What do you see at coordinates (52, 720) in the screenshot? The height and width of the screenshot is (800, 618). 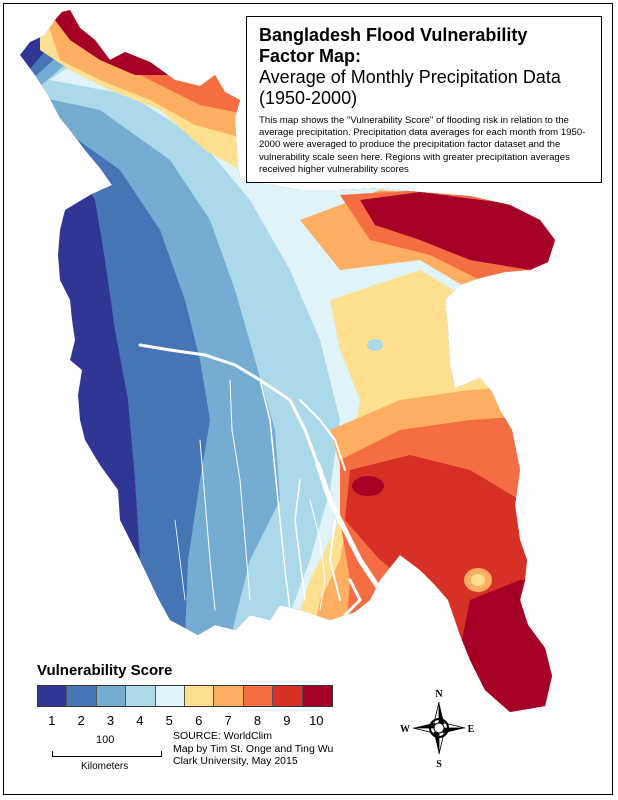 I see `legend-label: 1` at bounding box center [52, 720].